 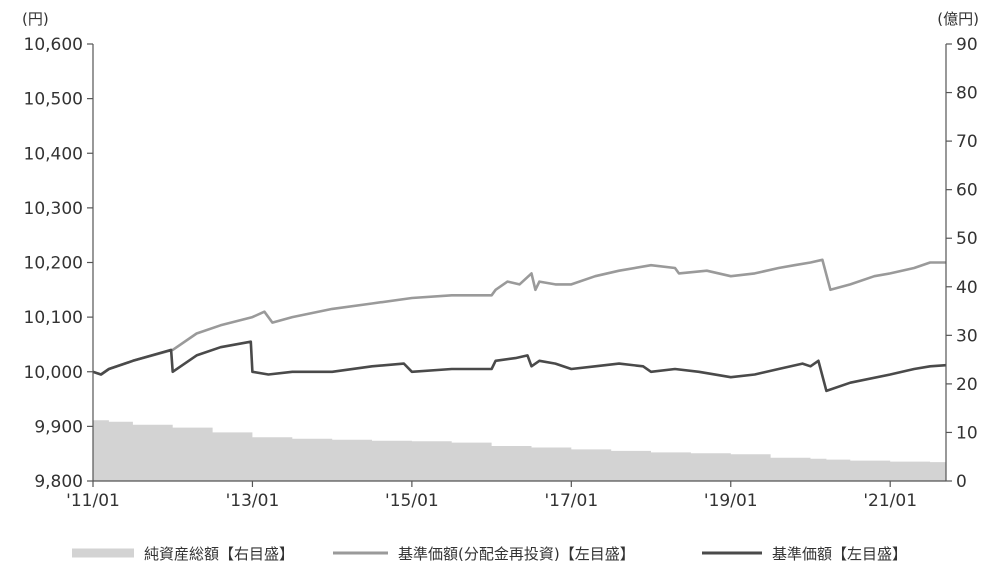 I want to click on legend-item-net-assets-label: 純資産総額【右目盛】, so click(x=219, y=554).